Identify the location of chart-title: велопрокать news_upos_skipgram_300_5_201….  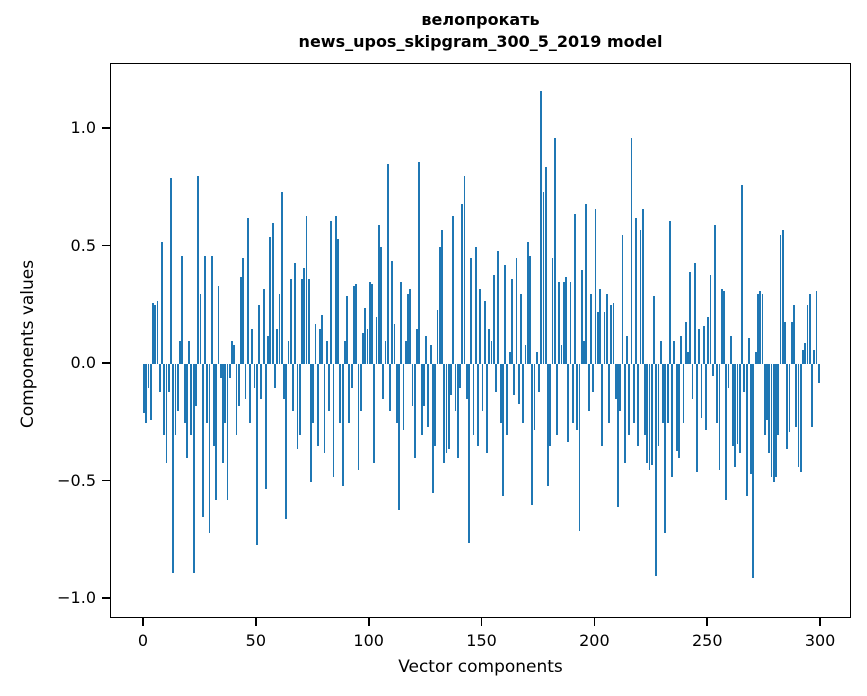
(480, 31).